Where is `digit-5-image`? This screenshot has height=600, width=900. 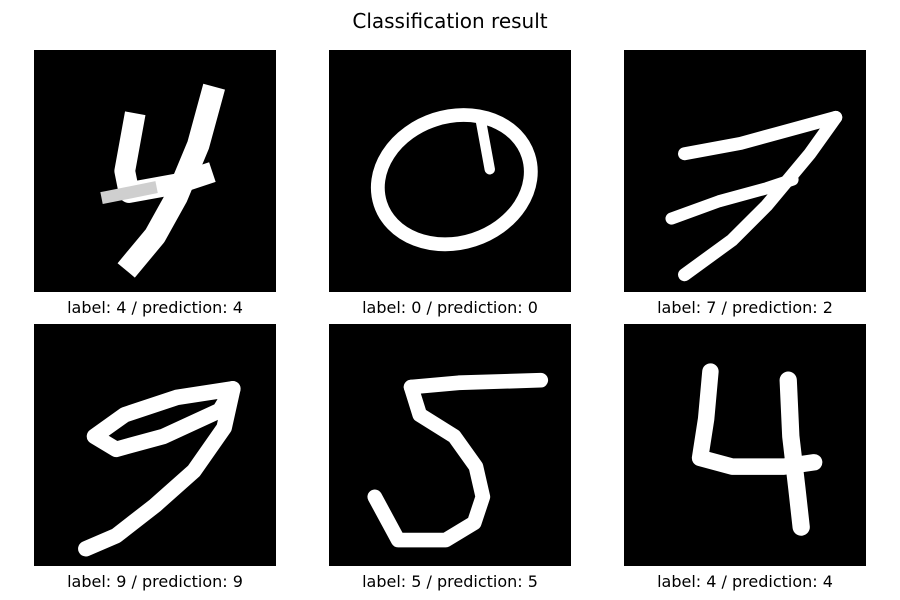
digit-5-image is located at coordinates (450, 445).